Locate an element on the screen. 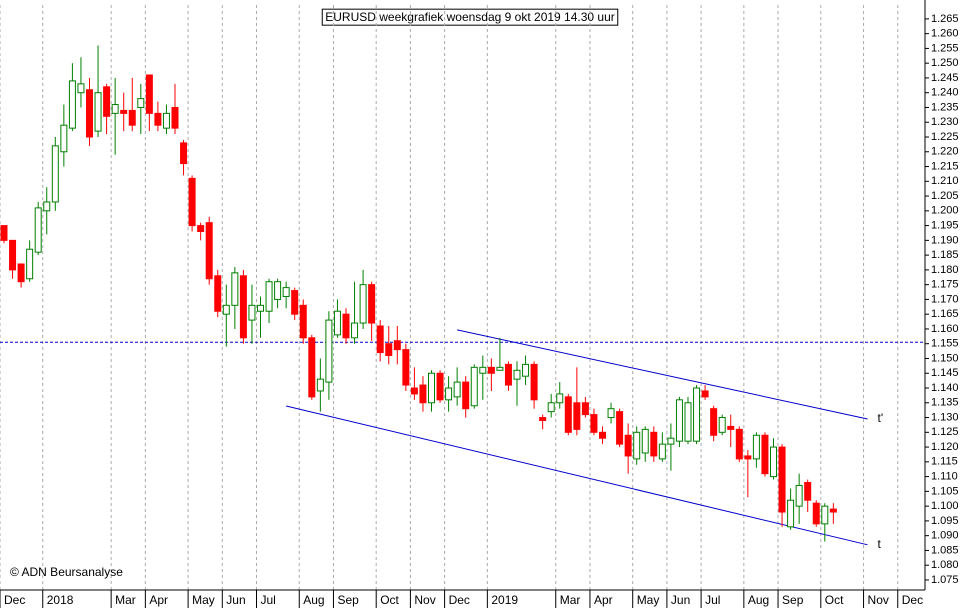  title-box is located at coordinates (470, 17).